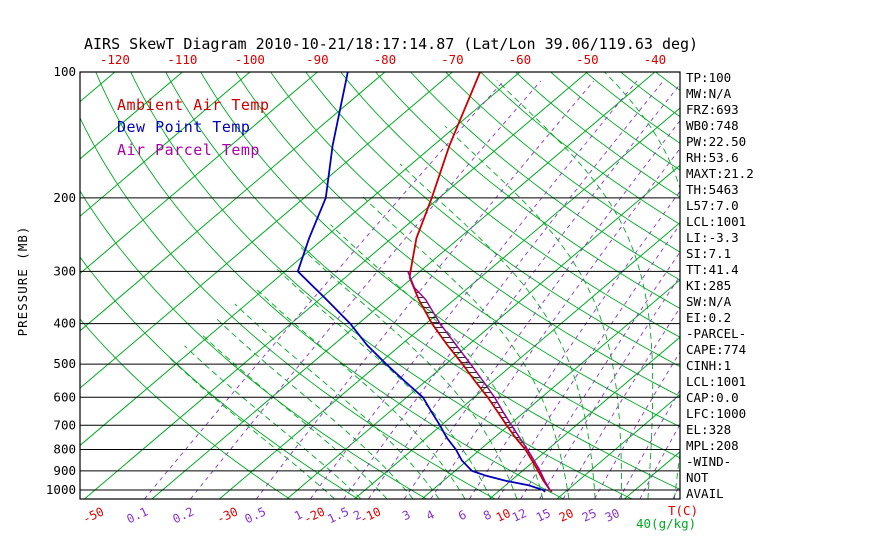  What do you see at coordinates (115, 59) in the screenshot?
I see `top-temp-tick-label: -120` at bounding box center [115, 59].